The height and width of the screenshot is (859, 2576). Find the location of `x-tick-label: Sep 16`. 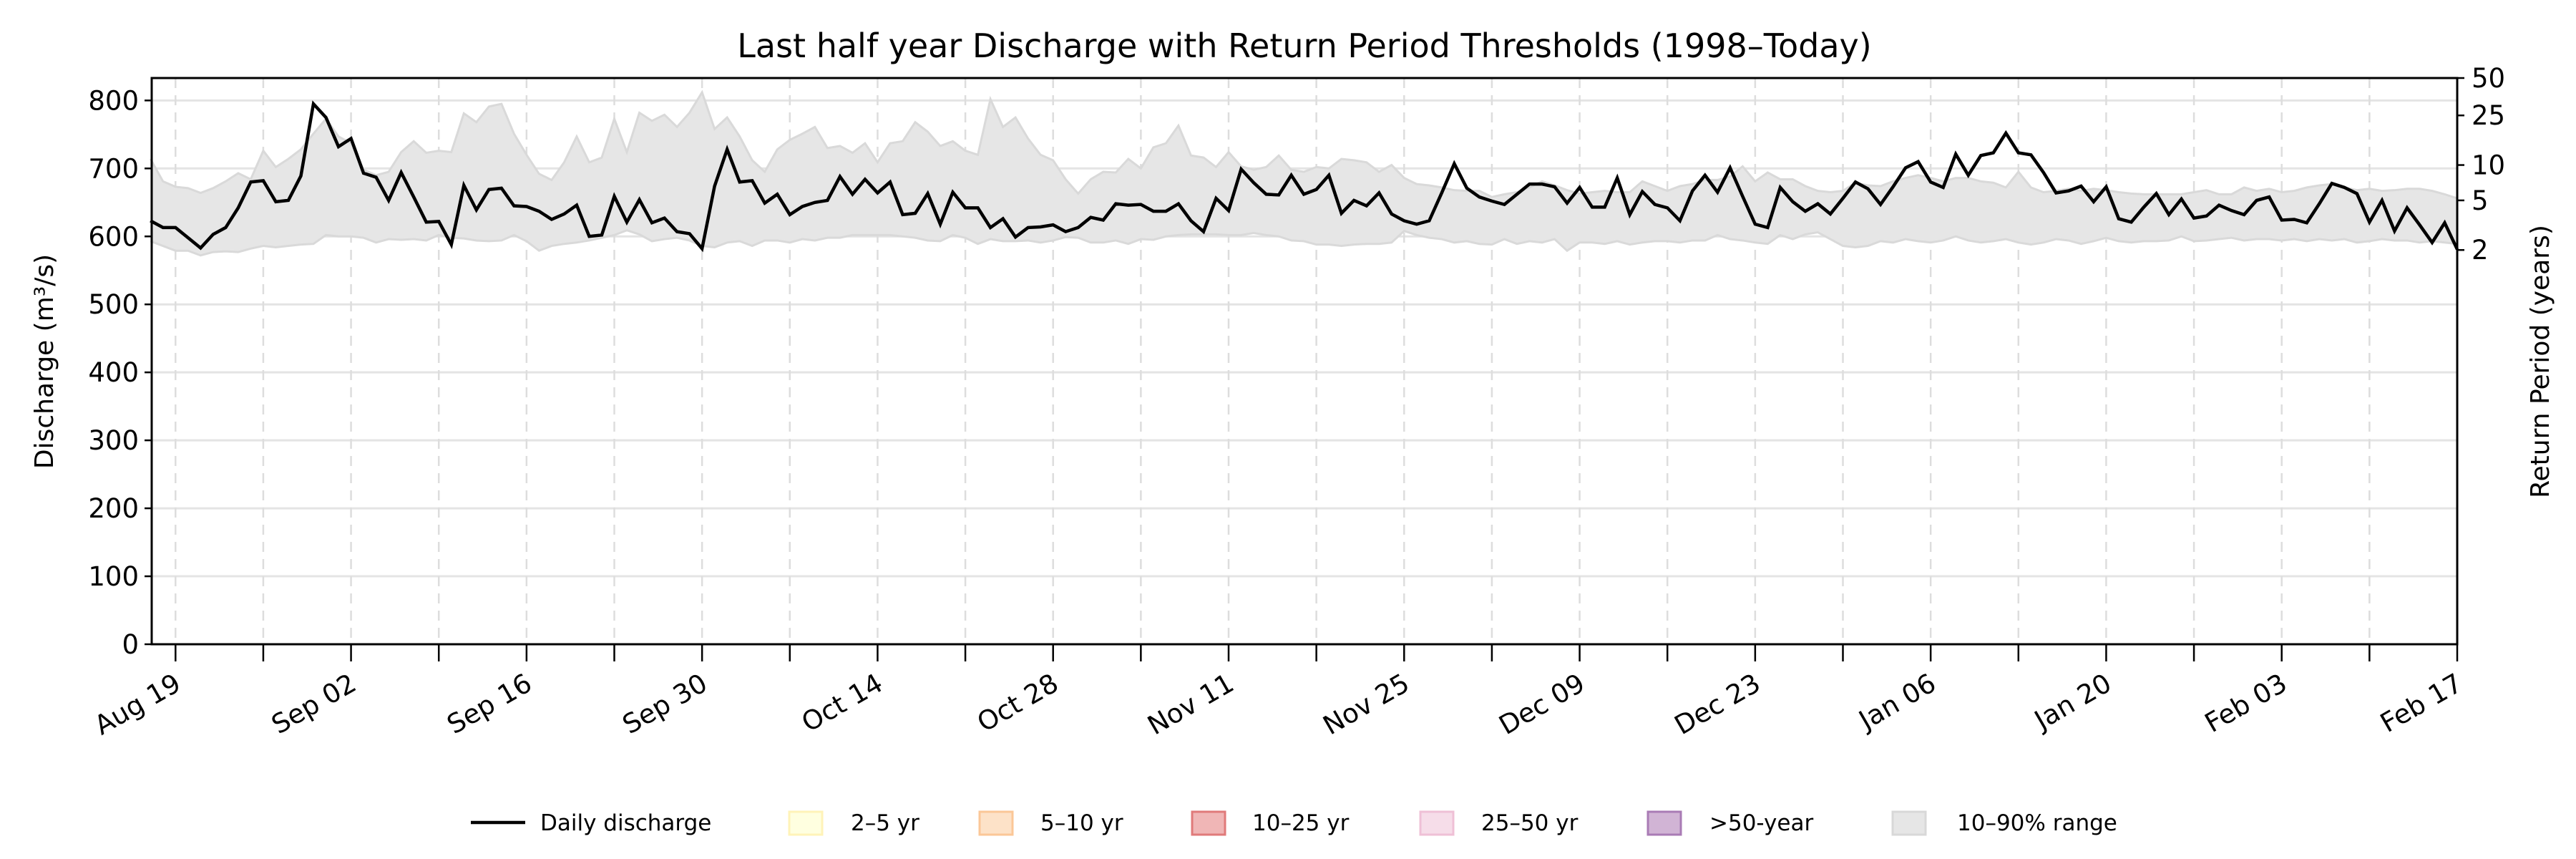

x-tick-label: Sep 16 is located at coordinates (489, 704).